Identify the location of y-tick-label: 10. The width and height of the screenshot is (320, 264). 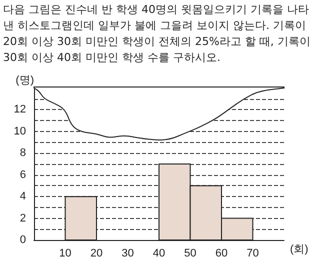
(20, 131).